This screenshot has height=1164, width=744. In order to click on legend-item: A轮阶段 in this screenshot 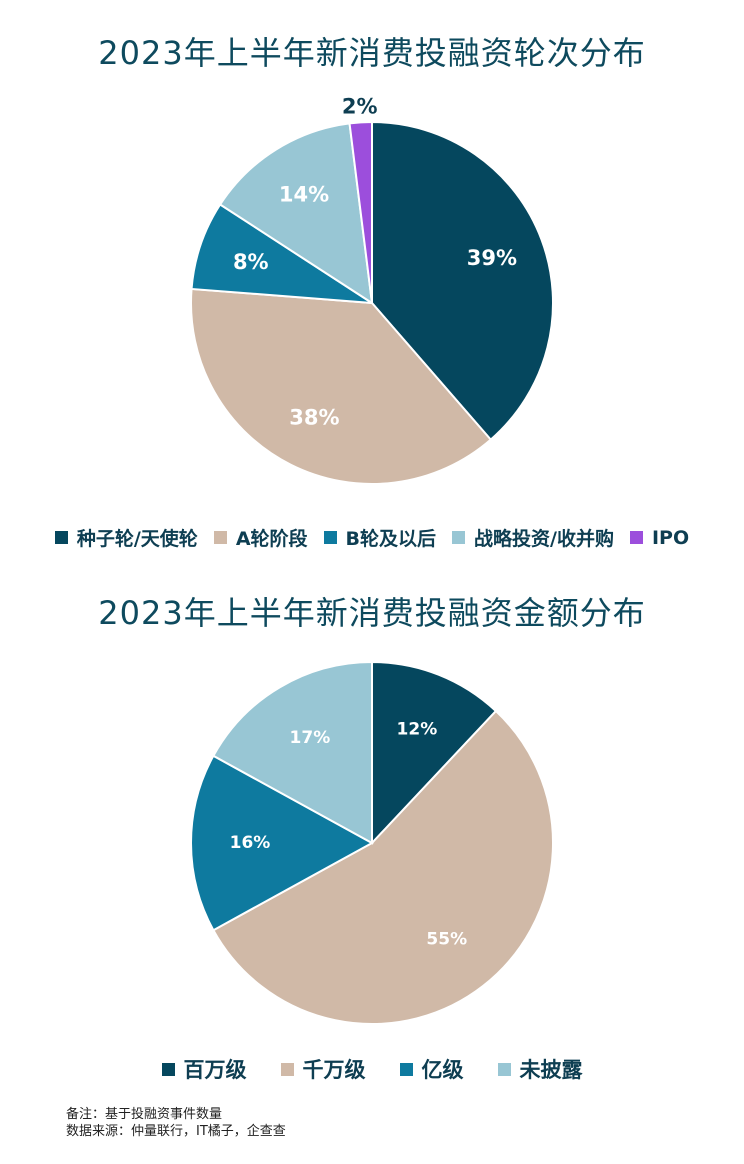, I will do `click(260, 537)`.